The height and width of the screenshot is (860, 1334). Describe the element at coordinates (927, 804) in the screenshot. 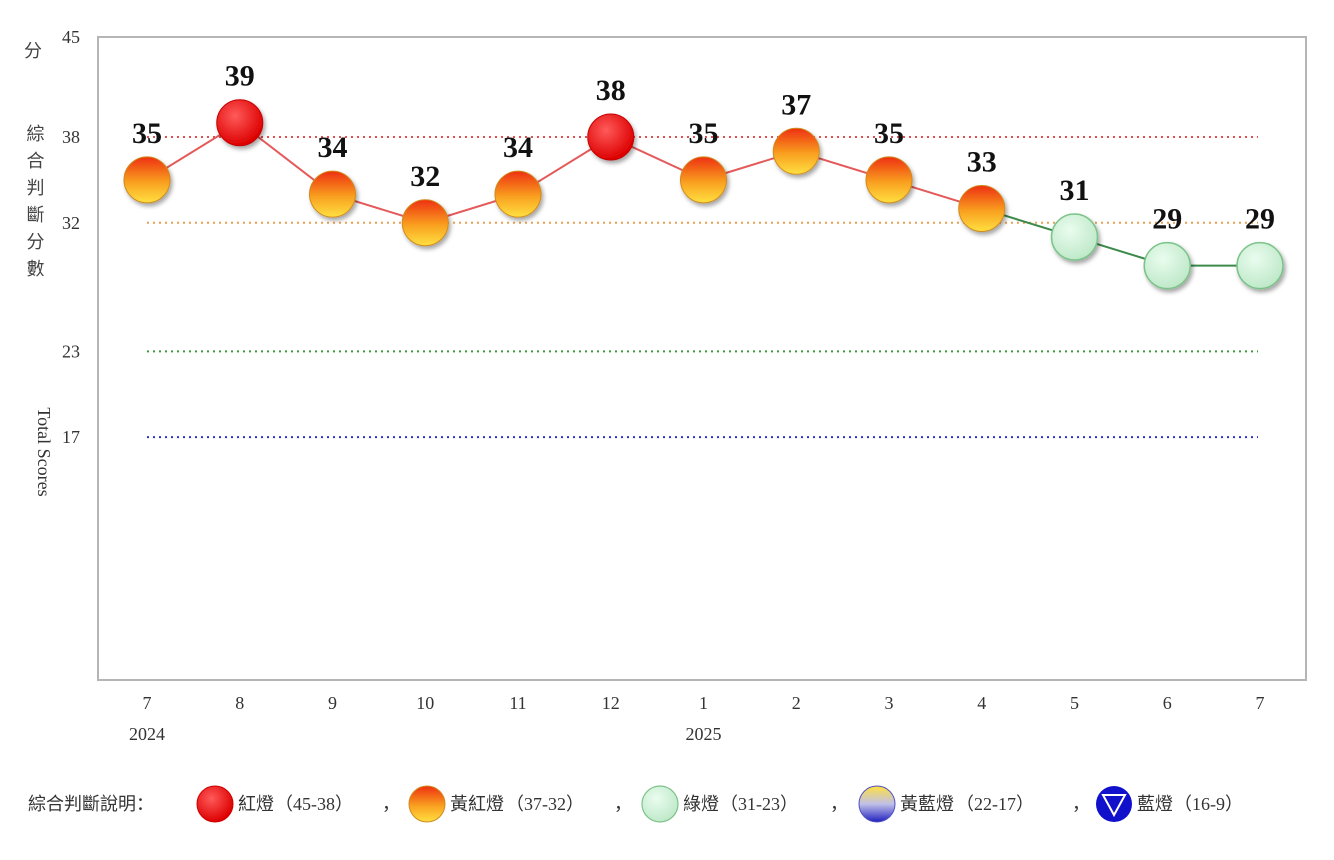

I see `legend-item-name: 黃藍燈` at that location.